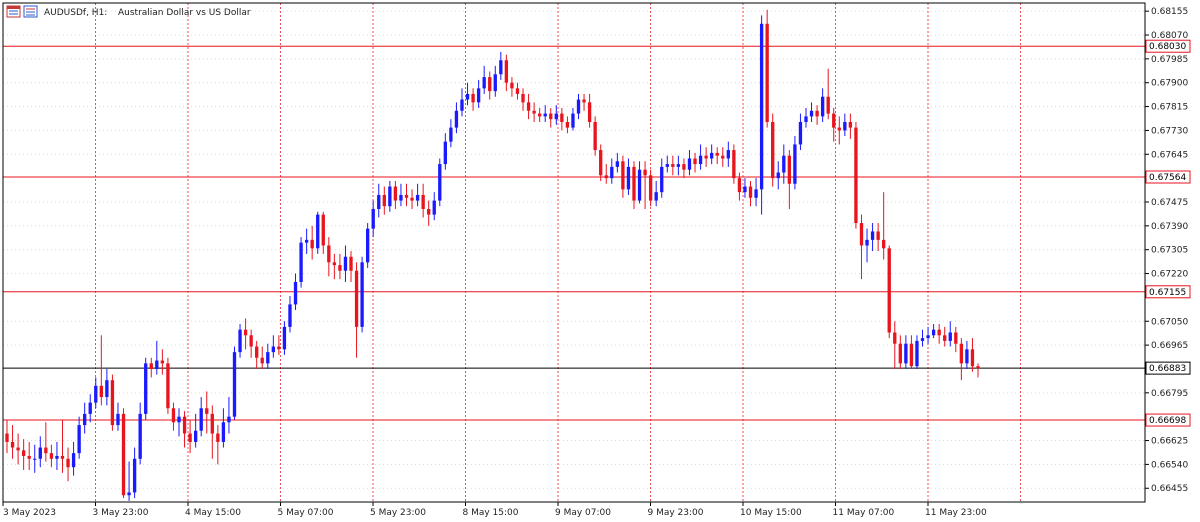 The image size is (1200, 522). What do you see at coordinates (771, 513) in the screenshot?
I see `time-label: 10 May 15:00` at bounding box center [771, 513].